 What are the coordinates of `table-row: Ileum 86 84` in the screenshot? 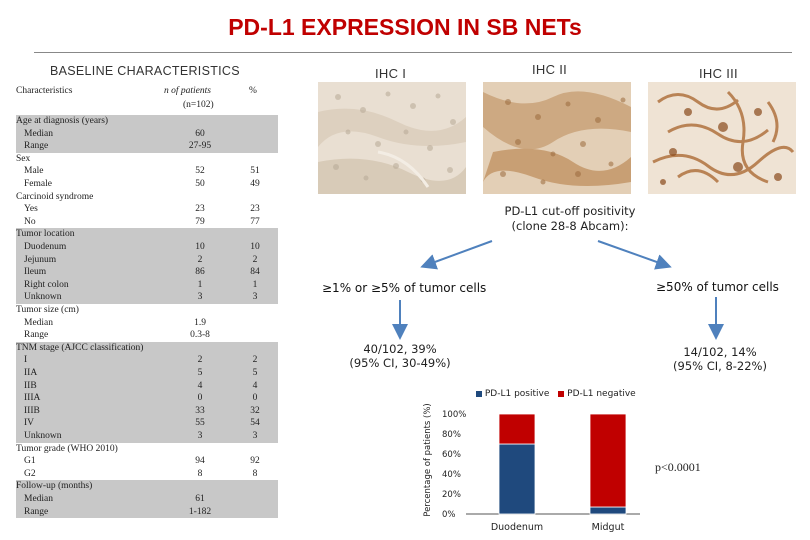 It's located at (147, 272).